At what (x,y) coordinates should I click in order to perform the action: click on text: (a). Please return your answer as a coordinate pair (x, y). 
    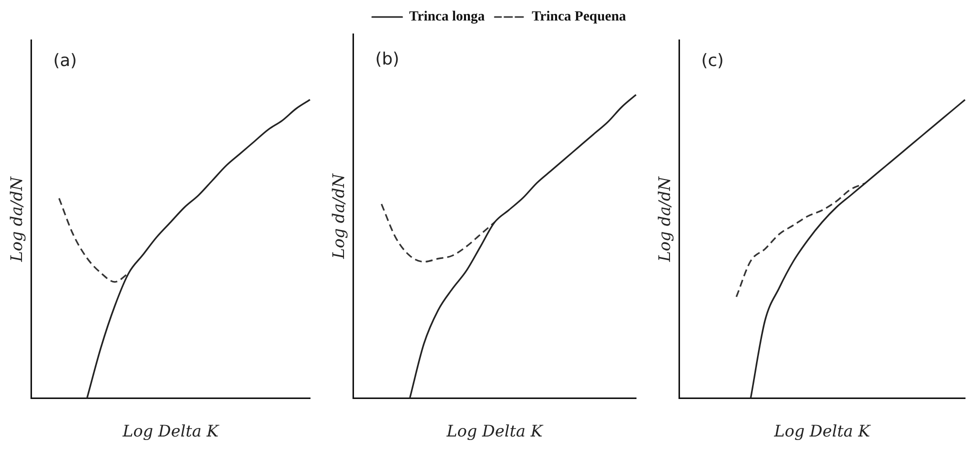
    Looking at the image, I should click on (65, 61).